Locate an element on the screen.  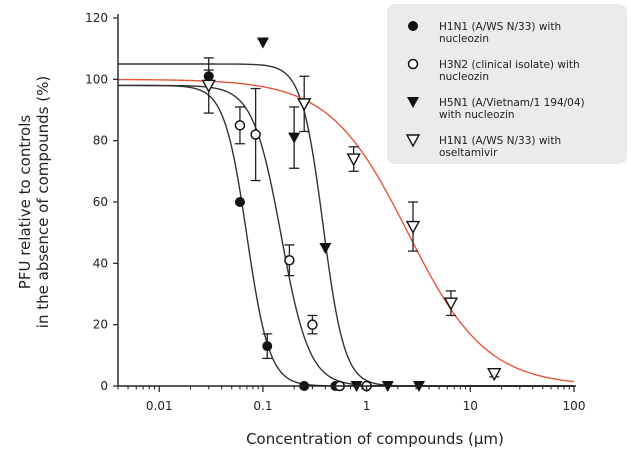
y-axis-title-line: PFU relative to controls is located at coordinates (25, 202).